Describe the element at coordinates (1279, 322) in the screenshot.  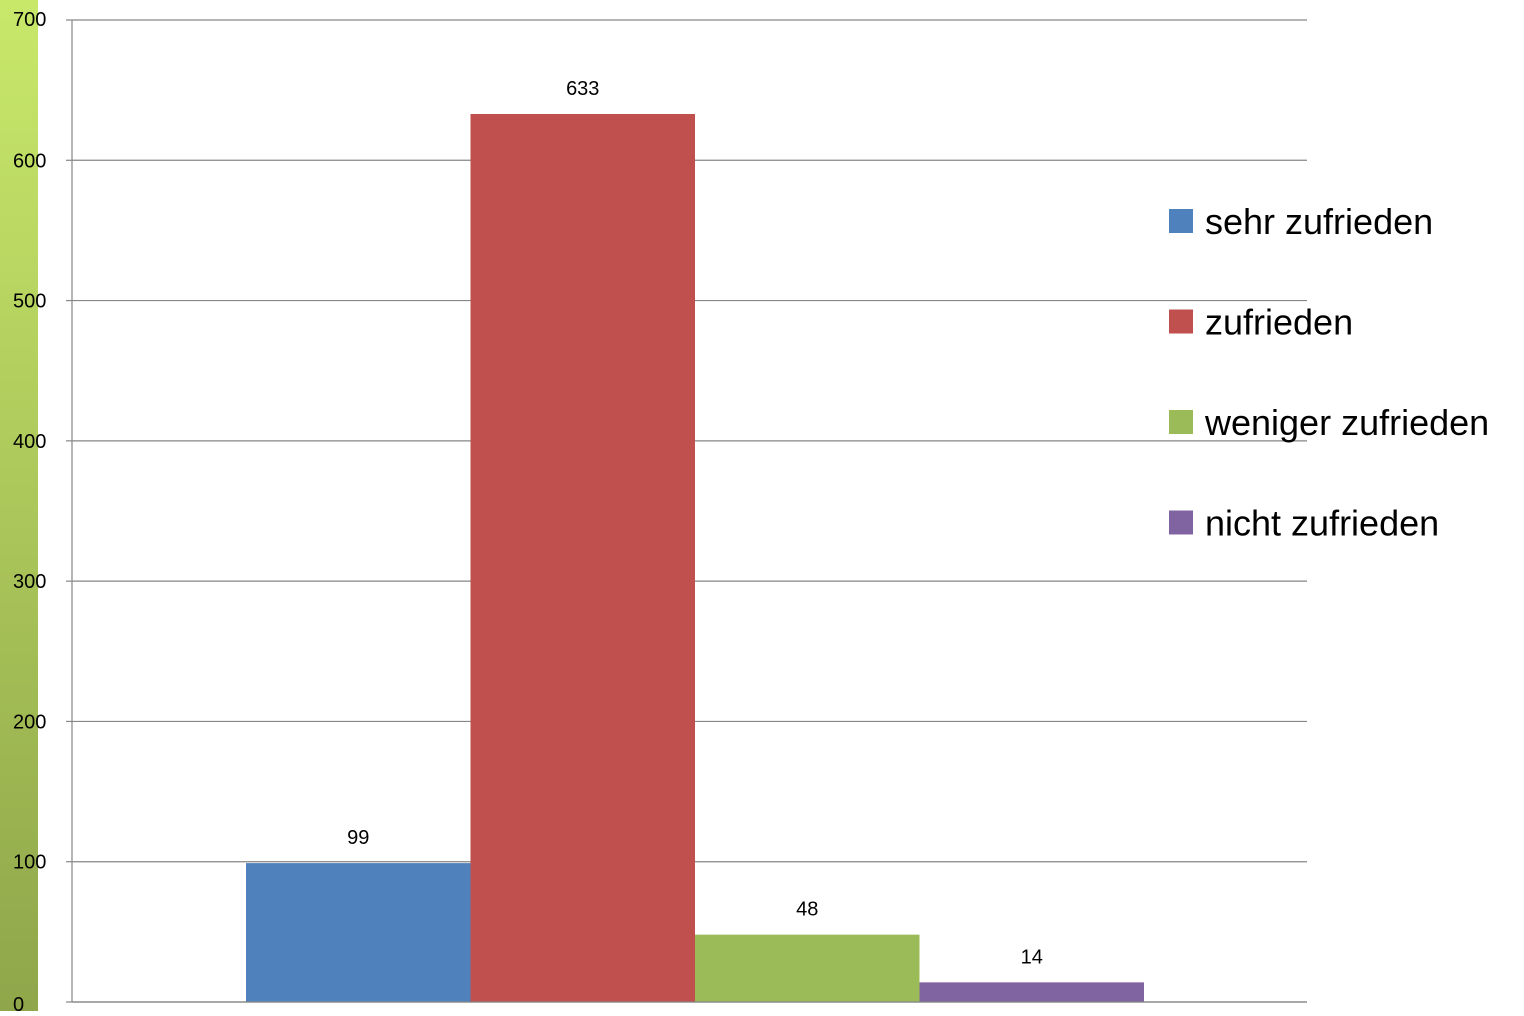
I see `legend-label: zufrieden` at that location.